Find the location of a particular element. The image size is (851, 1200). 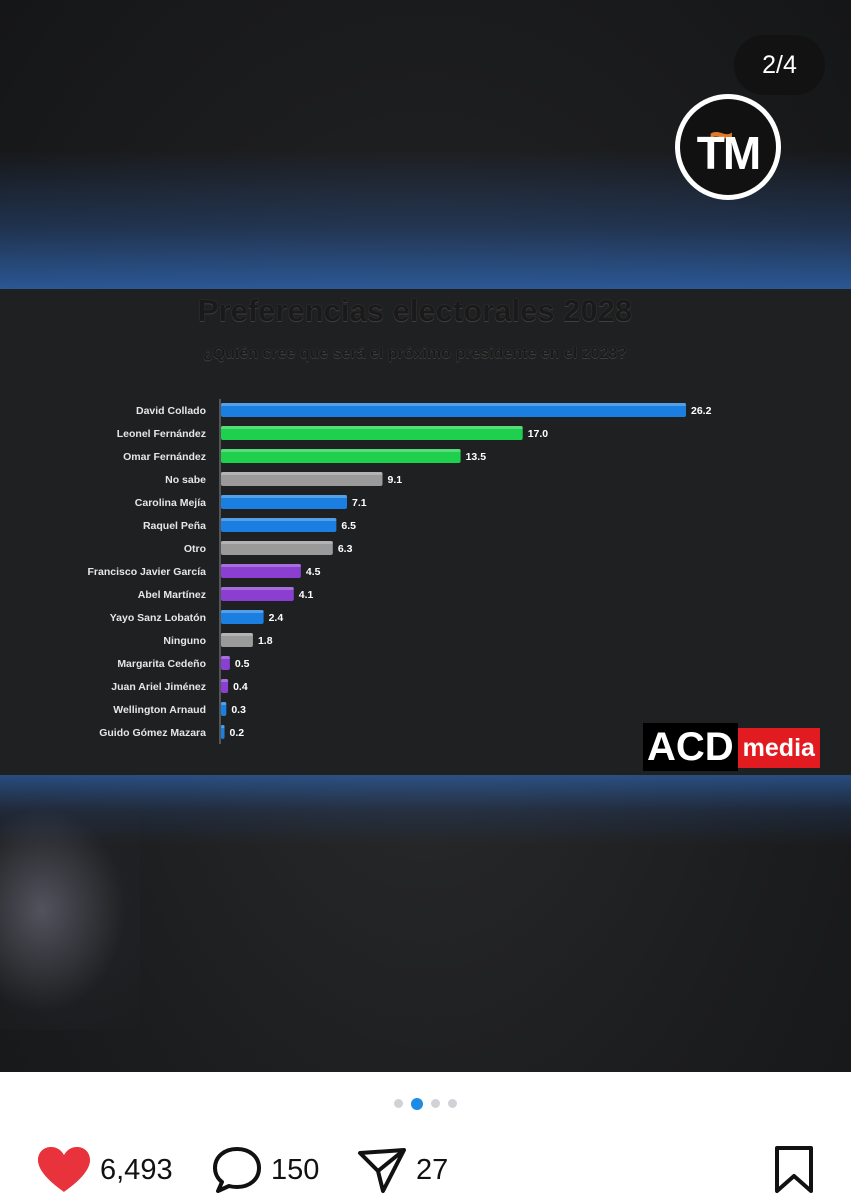

category-label: Guido Gómez Mazara is located at coordinates (152, 733).